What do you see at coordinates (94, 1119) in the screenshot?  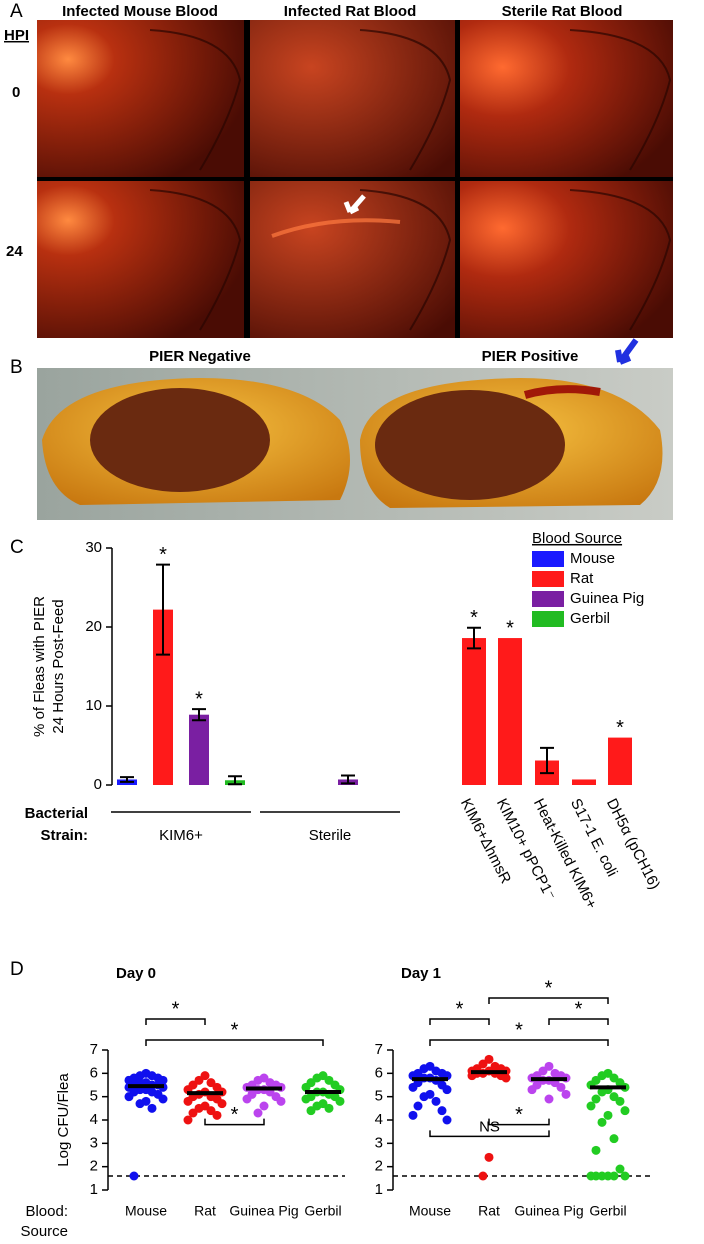 I see `y-tick-label: 4` at bounding box center [94, 1119].